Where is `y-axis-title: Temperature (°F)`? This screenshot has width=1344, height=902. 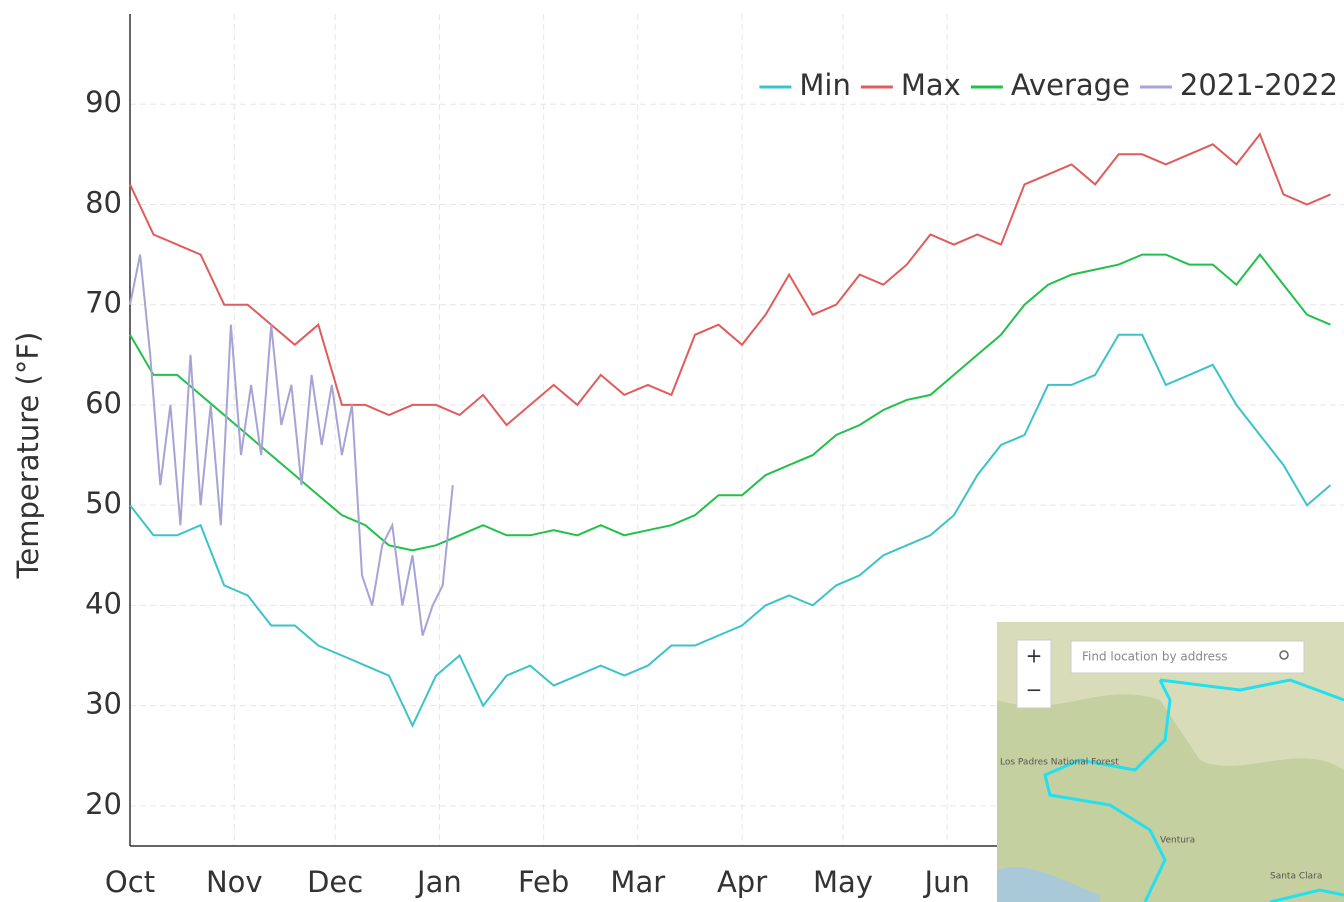 y-axis-title: Temperature (°F) is located at coordinates (28, 456).